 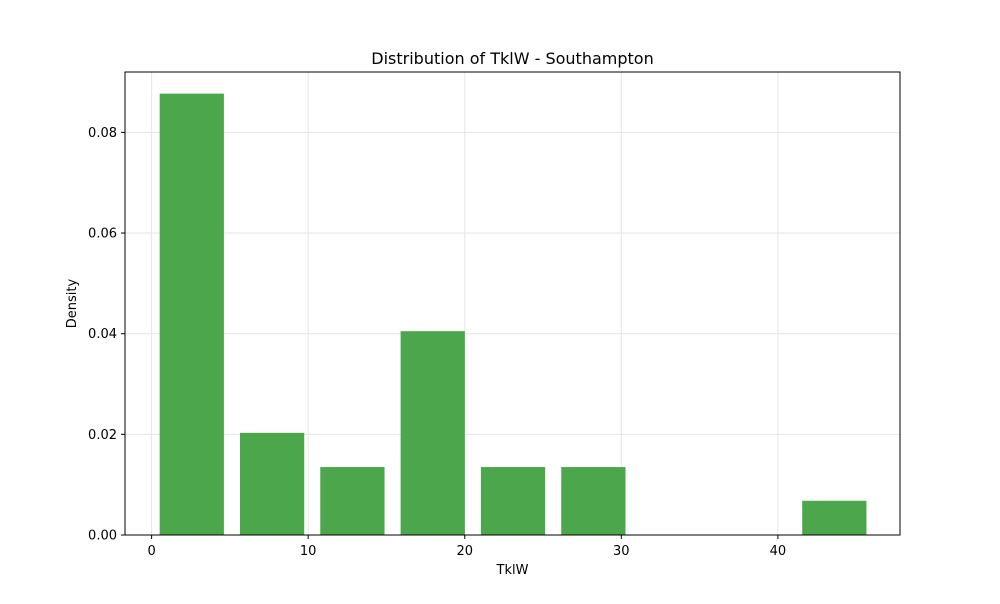 I want to click on x-tick-label: 10, so click(x=308, y=551).